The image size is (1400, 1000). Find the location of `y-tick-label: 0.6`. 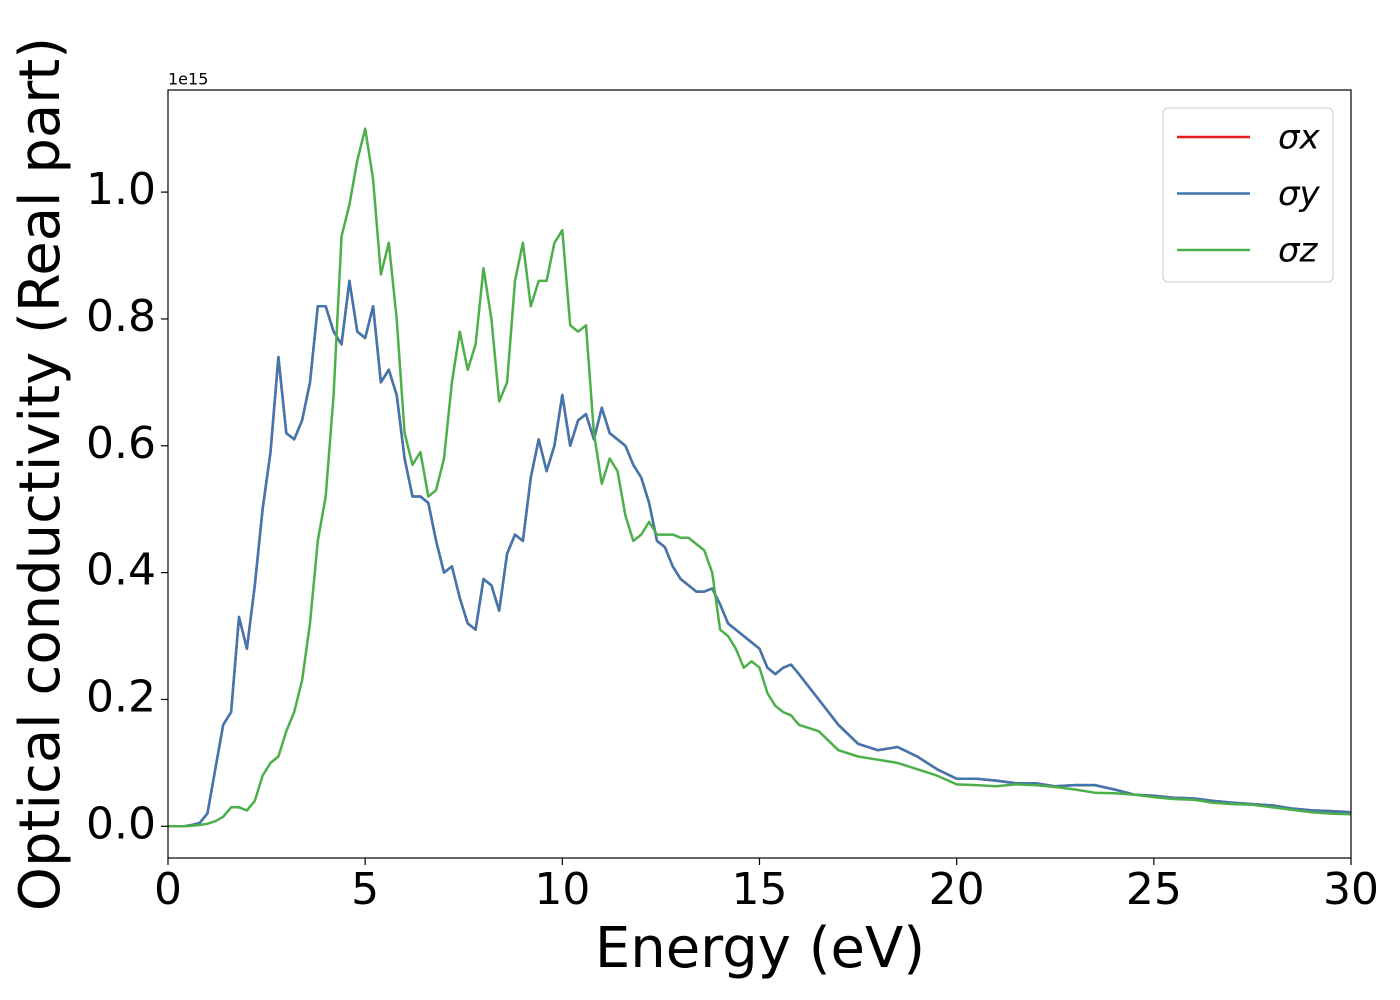

y-tick-label: 0.6 is located at coordinates (121, 443).